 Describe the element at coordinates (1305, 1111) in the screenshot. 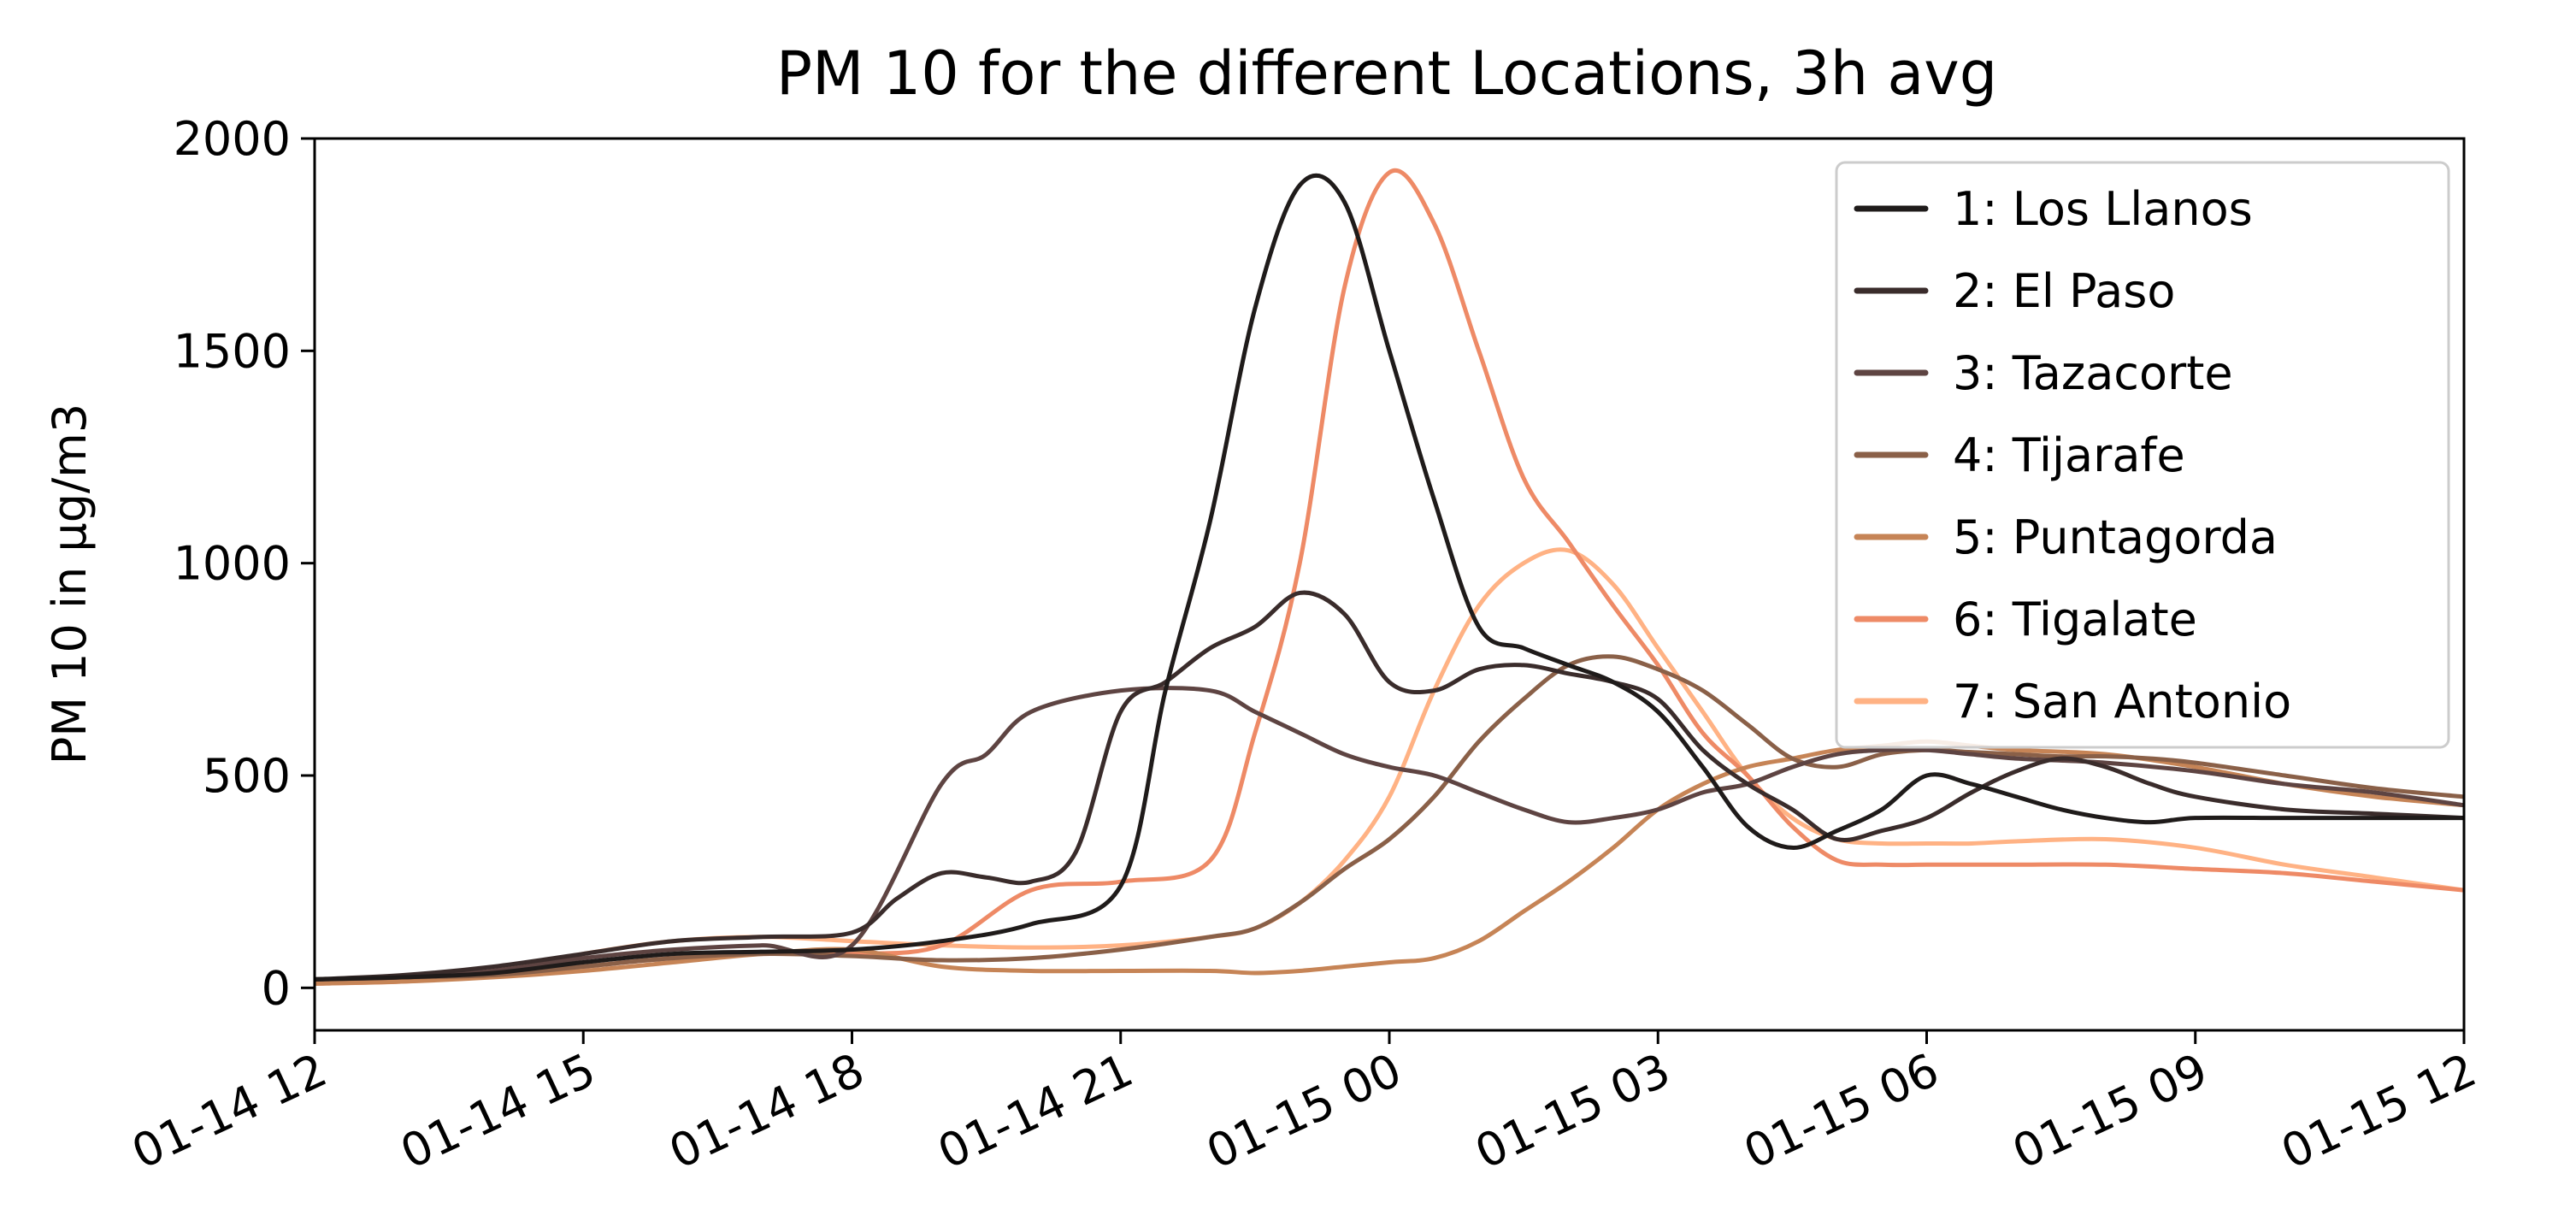

I see `x-tick-label: 01-15 00` at that location.